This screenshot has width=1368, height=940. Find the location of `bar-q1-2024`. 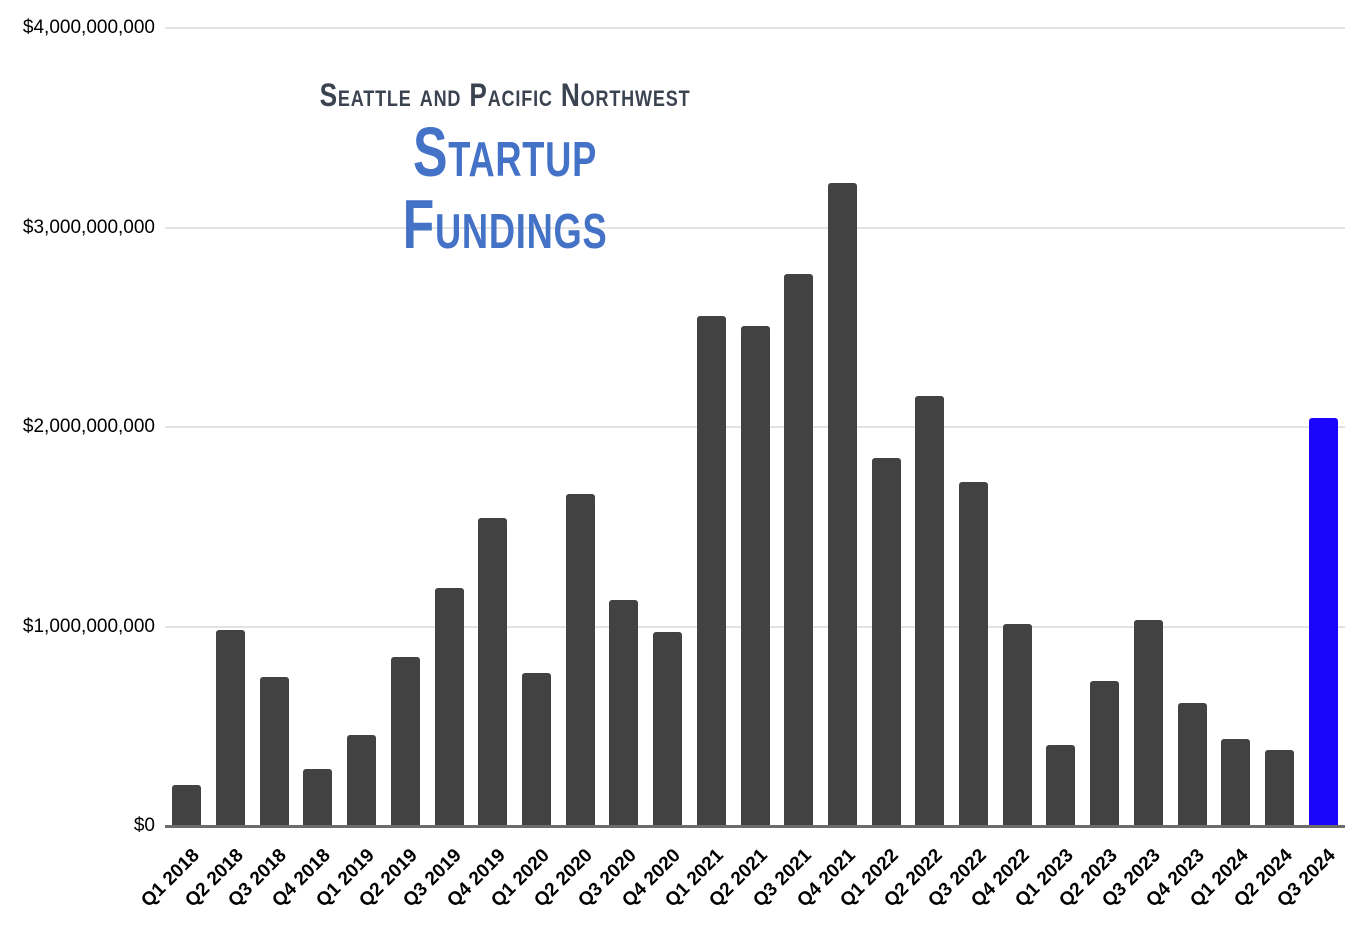

bar-q1-2024 is located at coordinates (1236, 782).